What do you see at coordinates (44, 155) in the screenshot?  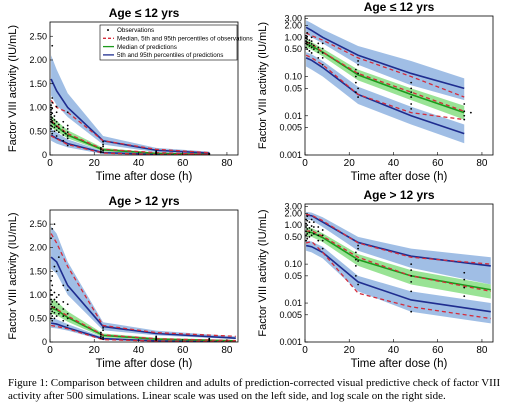 I see `y-tick-label: 0` at bounding box center [44, 155].